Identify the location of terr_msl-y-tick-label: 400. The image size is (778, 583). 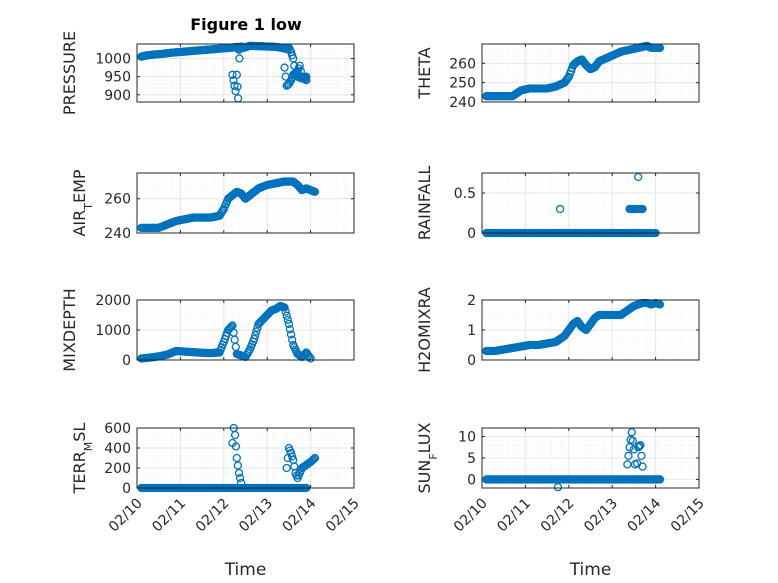
(117, 449).